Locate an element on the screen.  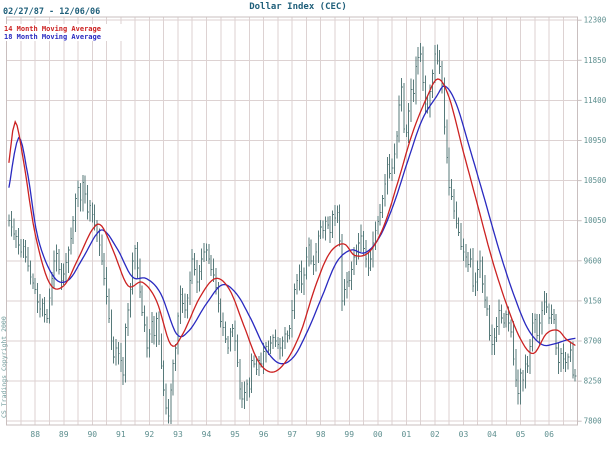
x-axis-year-label: 05 is located at coordinates (521, 434).